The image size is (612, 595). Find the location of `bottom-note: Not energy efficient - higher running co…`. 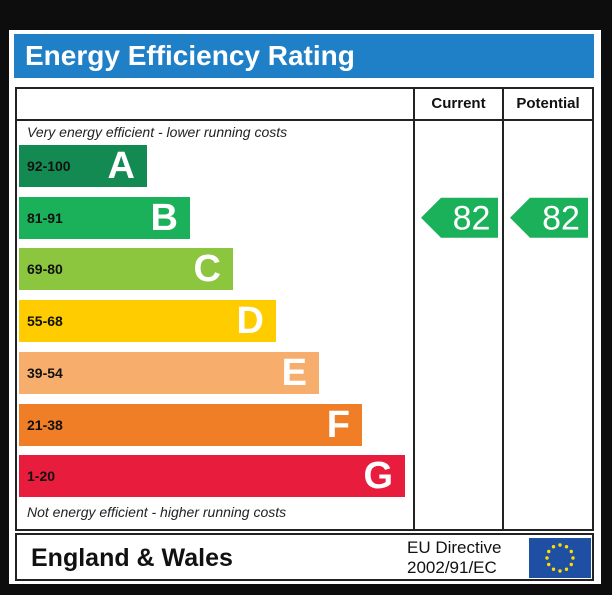

bottom-note: Not energy efficient - higher running co… is located at coordinates (157, 512).